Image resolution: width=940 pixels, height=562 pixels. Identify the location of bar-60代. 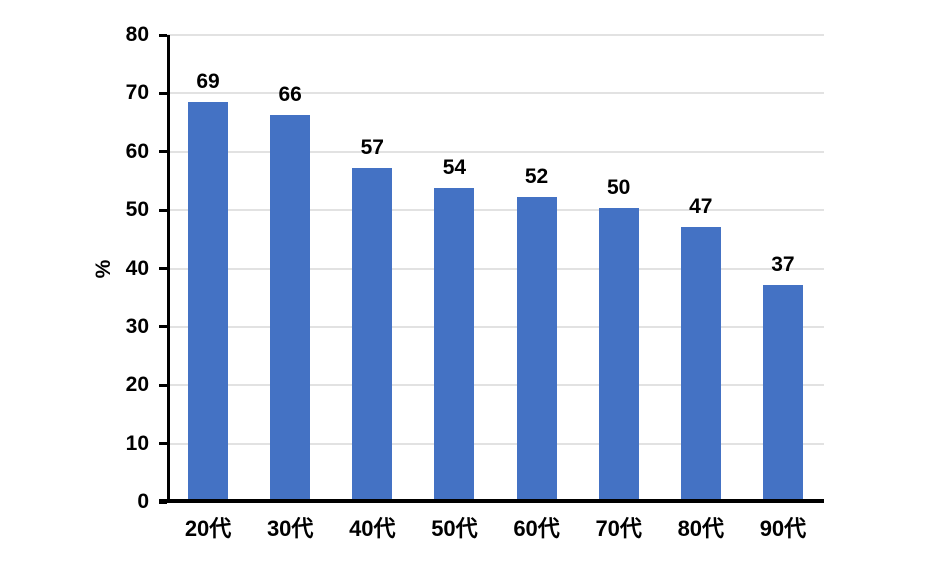
(536, 349).